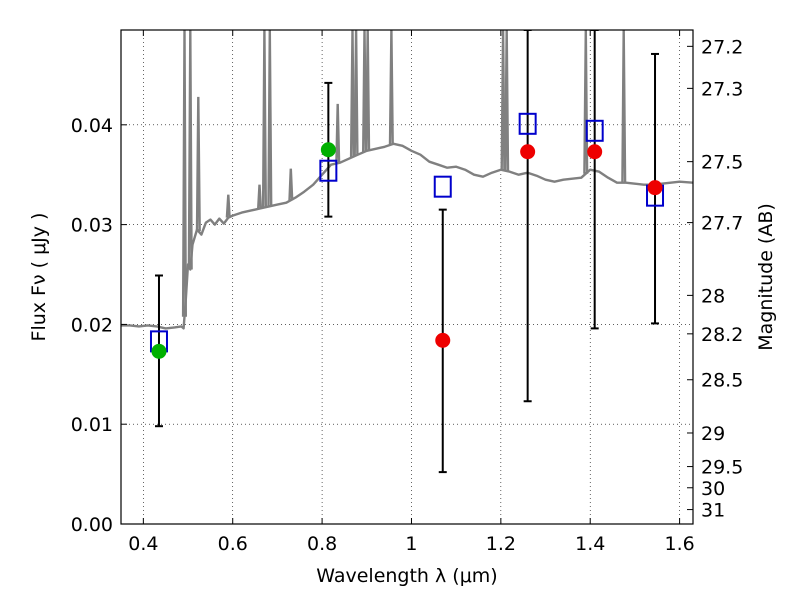 The height and width of the screenshot is (600, 800). Describe the element at coordinates (722, 381) in the screenshot. I see `right-tick-label: 28.5` at that location.